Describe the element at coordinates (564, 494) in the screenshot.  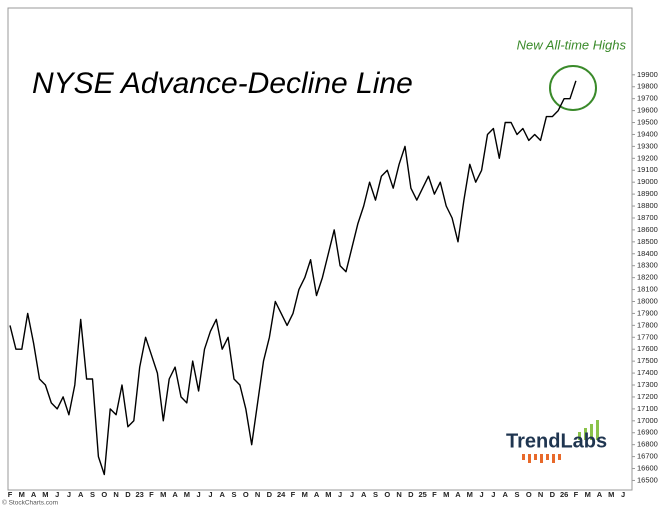
I see `x-tick-label: 26` at that location.